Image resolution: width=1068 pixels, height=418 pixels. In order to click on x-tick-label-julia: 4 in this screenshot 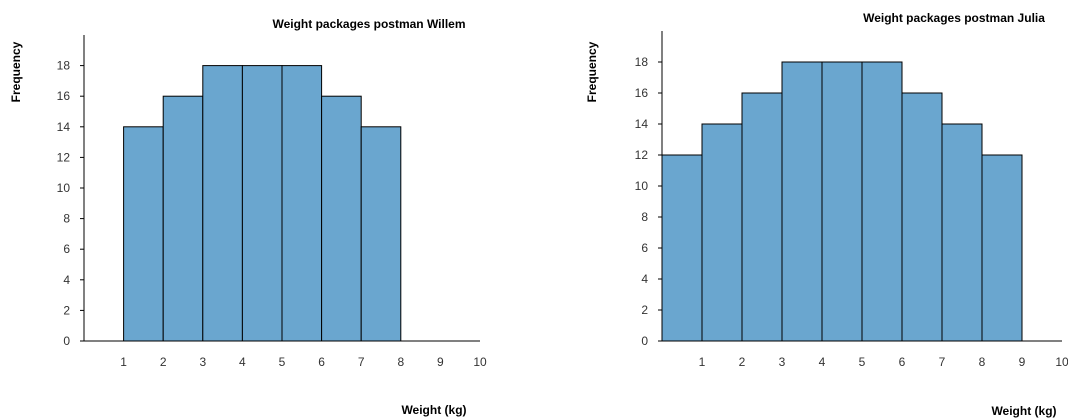, I will do `click(822, 362)`.